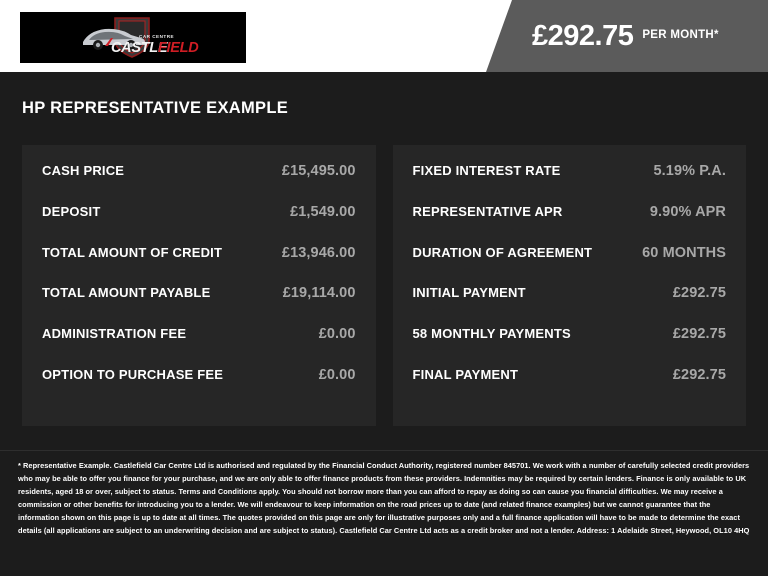 The width and height of the screenshot is (768, 576). What do you see at coordinates (570, 387) in the screenshot?
I see `table-row: FINAL PAYMENT £292.75` at bounding box center [570, 387].